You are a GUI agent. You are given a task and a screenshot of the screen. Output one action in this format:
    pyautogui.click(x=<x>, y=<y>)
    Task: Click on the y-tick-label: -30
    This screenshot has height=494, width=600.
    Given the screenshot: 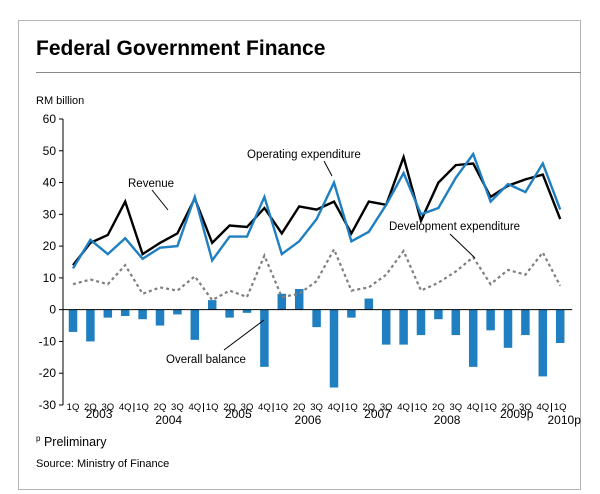 What is the action you would take?
    pyautogui.click(x=48, y=405)
    